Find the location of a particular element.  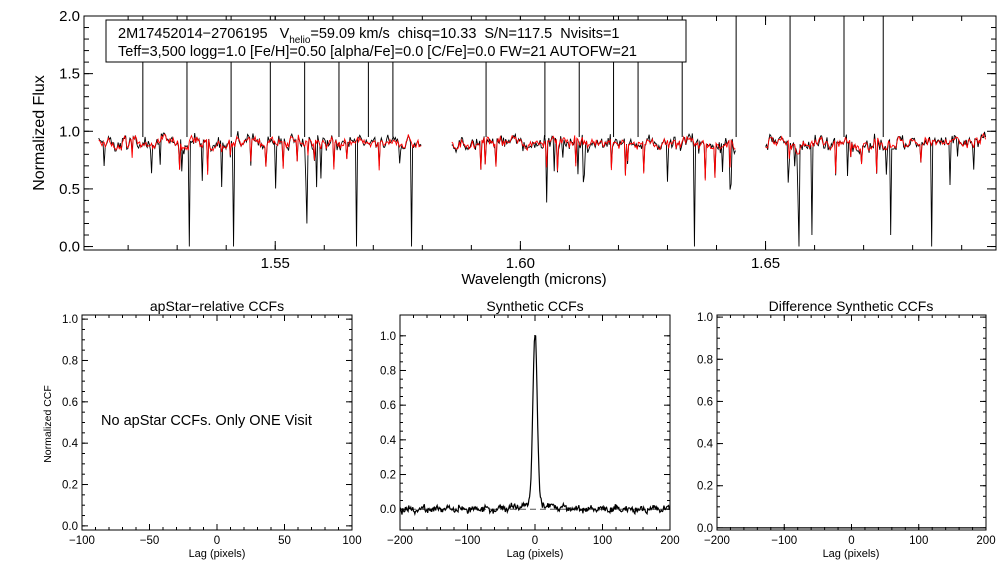

x-tick-label: 1.60 is located at coordinates (520, 263).